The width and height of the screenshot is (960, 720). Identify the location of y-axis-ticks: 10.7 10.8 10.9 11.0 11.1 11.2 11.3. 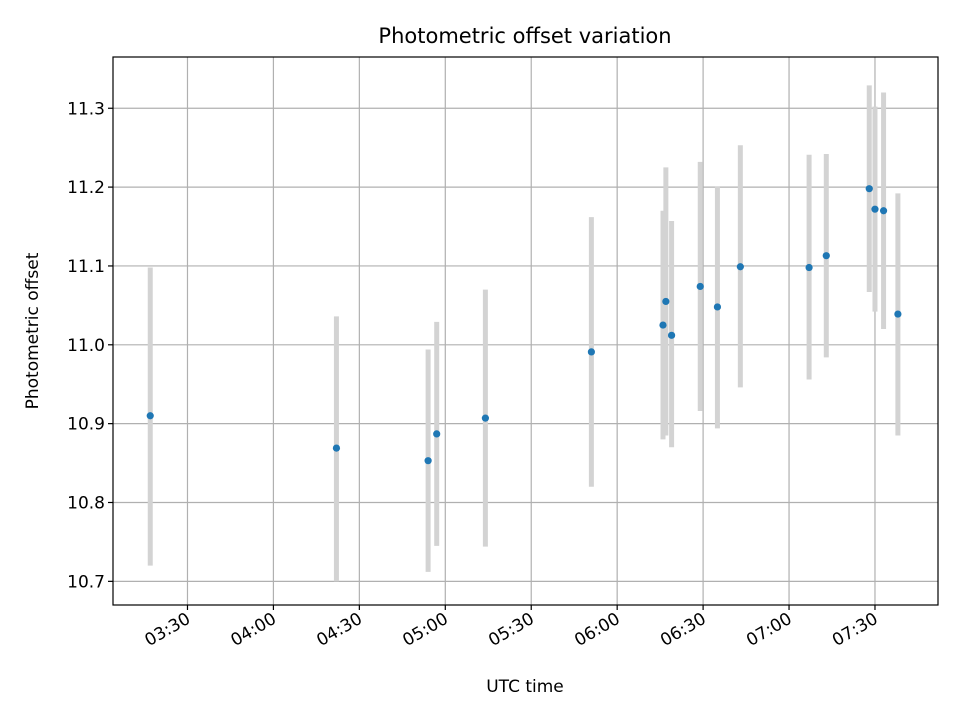
(90, 345).